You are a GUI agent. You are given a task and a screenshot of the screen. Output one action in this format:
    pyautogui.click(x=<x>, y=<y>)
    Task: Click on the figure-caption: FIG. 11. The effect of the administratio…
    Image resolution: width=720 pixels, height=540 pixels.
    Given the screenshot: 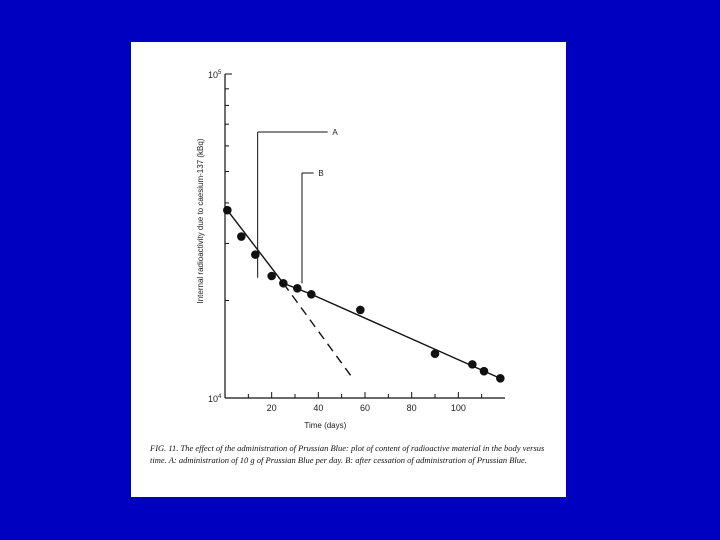 What is the action you would take?
    pyautogui.click(x=350, y=454)
    